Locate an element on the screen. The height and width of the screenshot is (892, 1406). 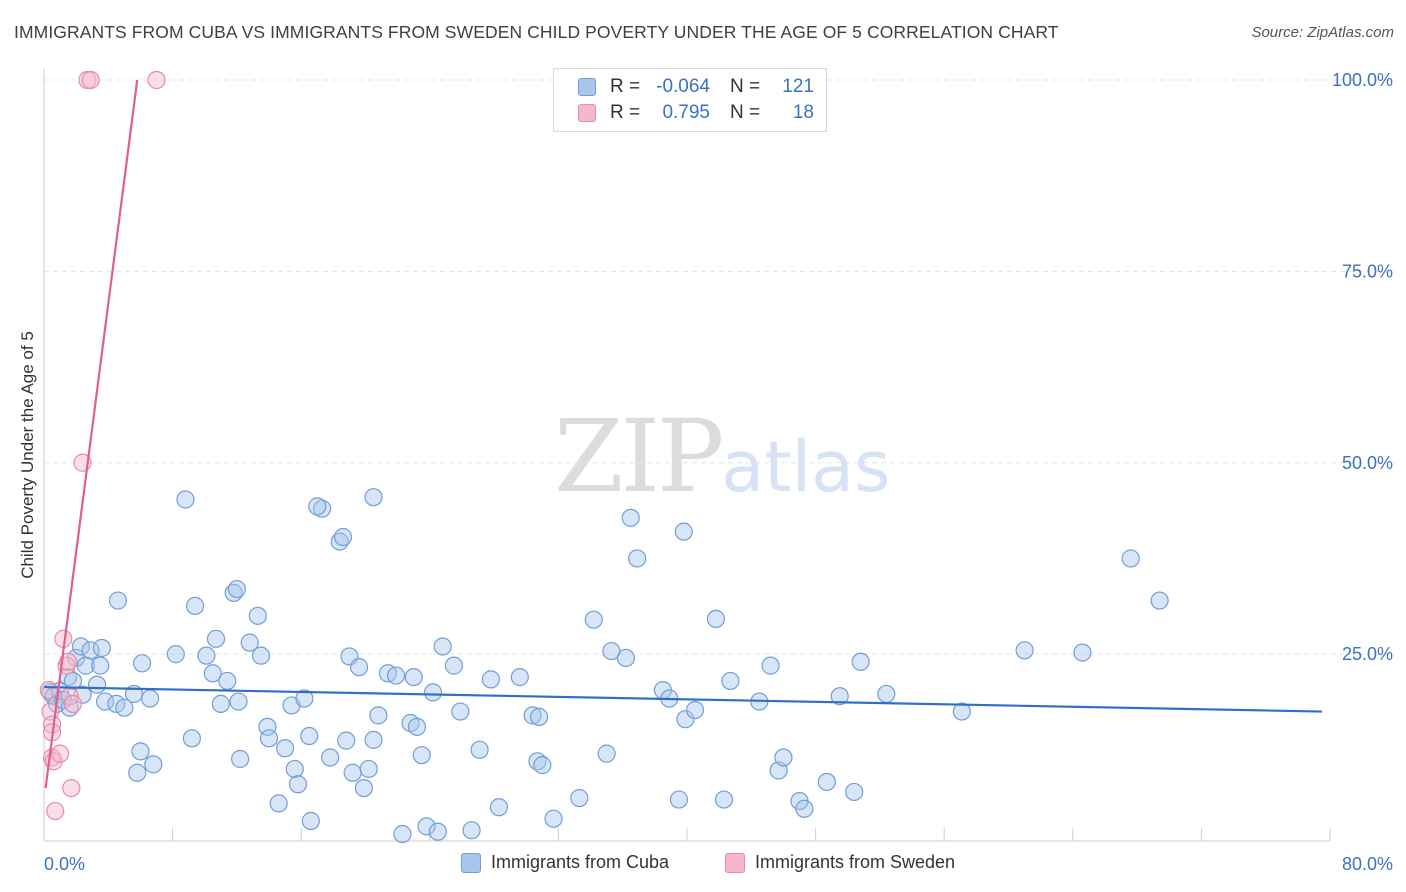
source-label: Source: ZipAtlas.com is located at coordinates (1322, 32).